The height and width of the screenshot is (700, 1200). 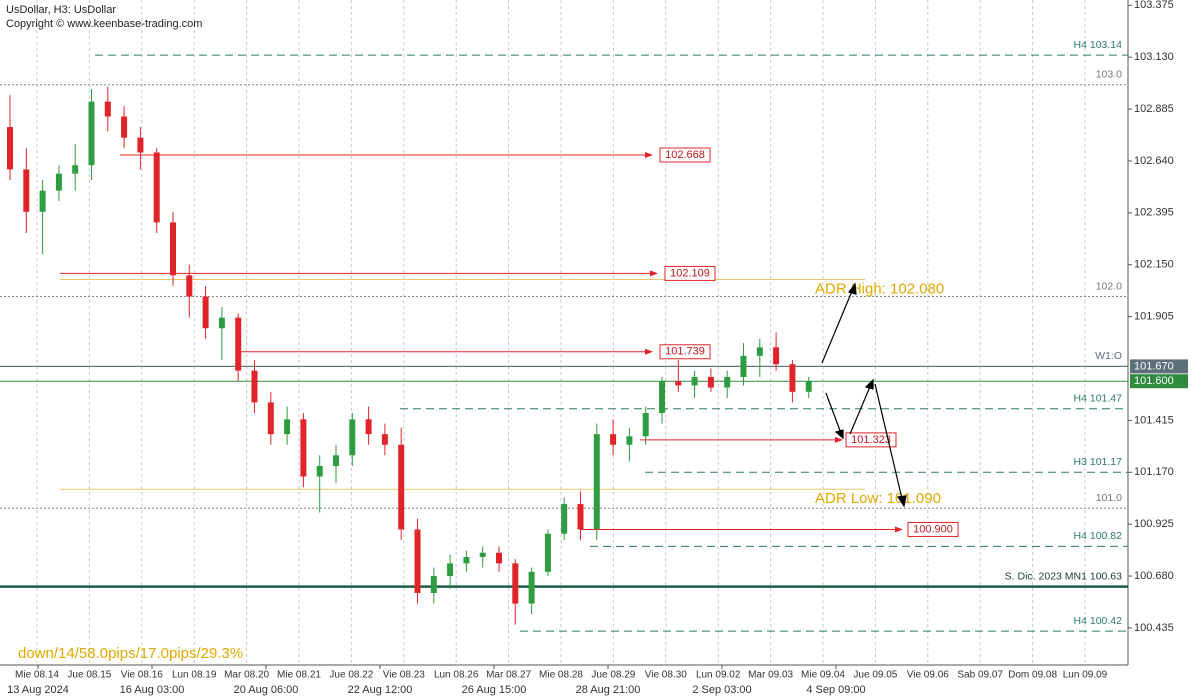 I want to click on date-label: 20 Aug 06:00, so click(x=266, y=690).